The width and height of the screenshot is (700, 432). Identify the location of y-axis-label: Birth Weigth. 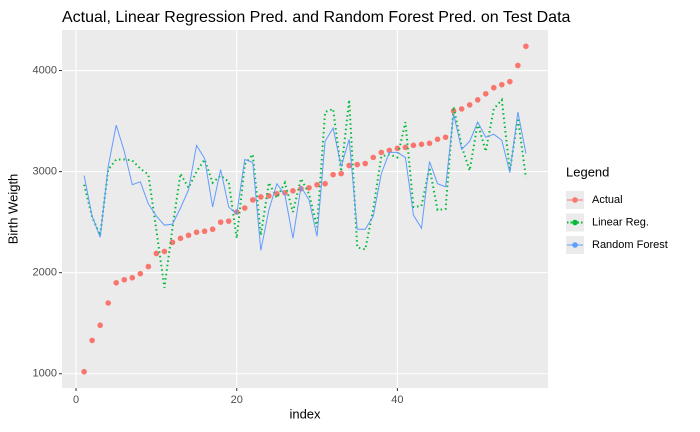
(12, 209).